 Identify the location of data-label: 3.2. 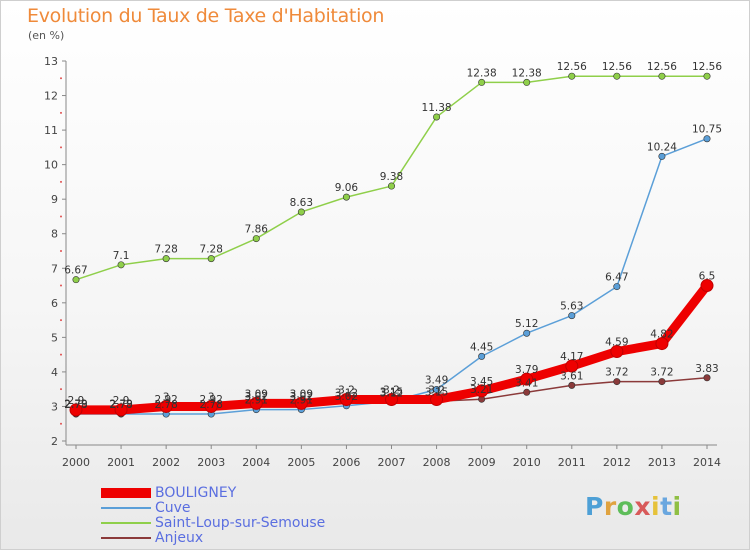
(436, 391).